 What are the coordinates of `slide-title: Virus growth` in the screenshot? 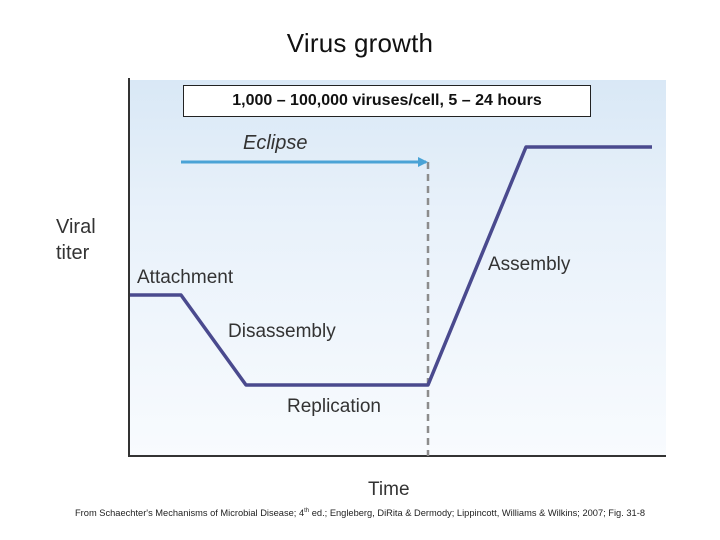 It's located at (360, 43).